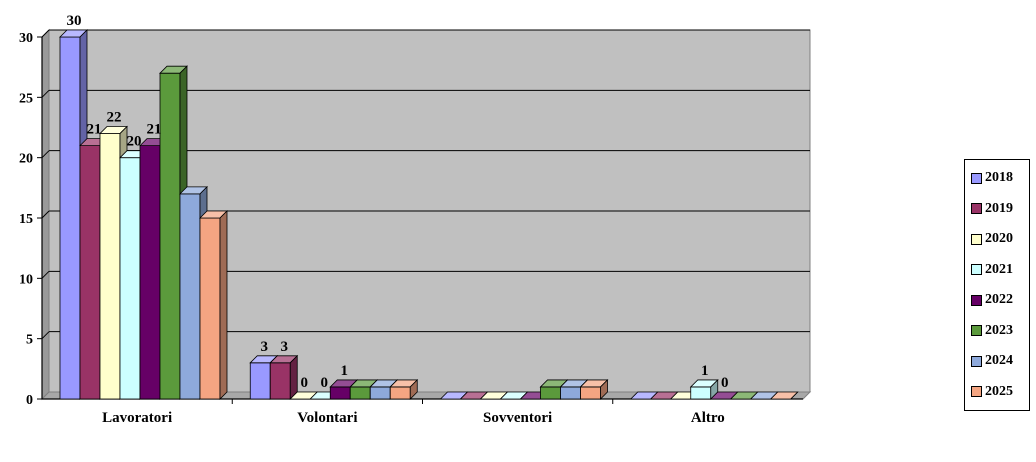 This screenshot has width=1036, height=462. I want to click on legend-label: 2021, so click(999, 269).